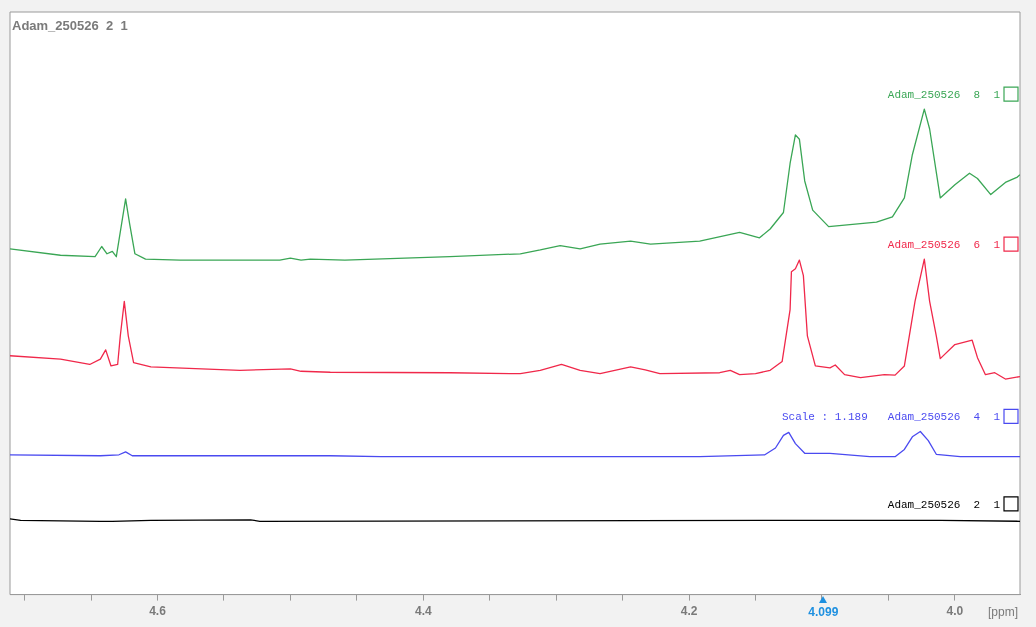  Describe the element at coordinates (944, 417) in the screenshot. I see `legend-label: Adam_250526 4 1` at that location.